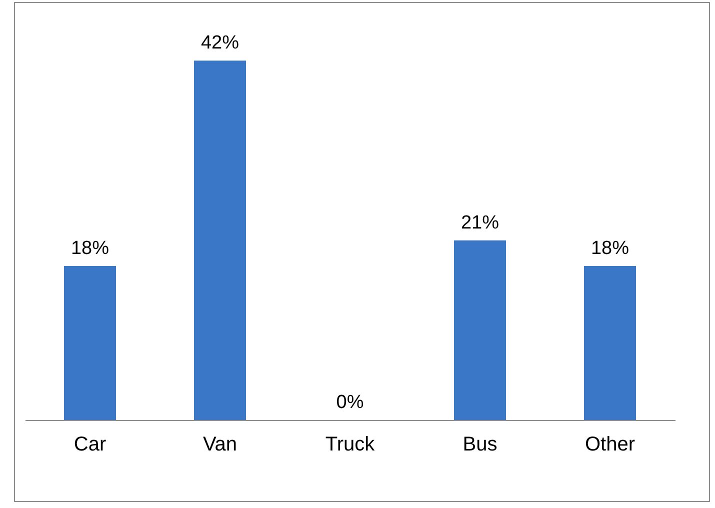 Image resolution: width=715 pixels, height=508 pixels. What do you see at coordinates (480, 445) in the screenshot?
I see `x-tick-label: Bus` at bounding box center [480, 445].